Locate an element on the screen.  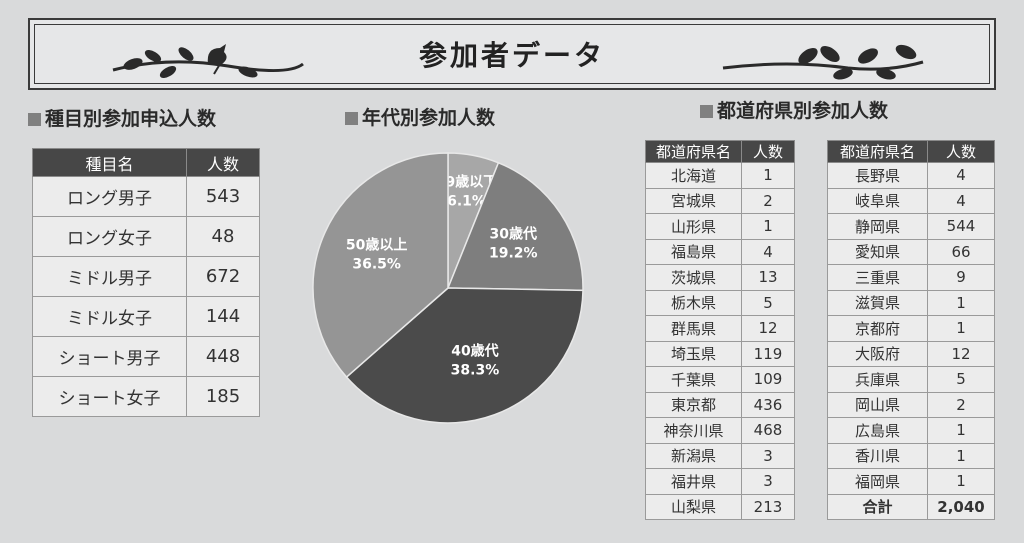
row-name: 香川県 is located at coordinates (877, 455).